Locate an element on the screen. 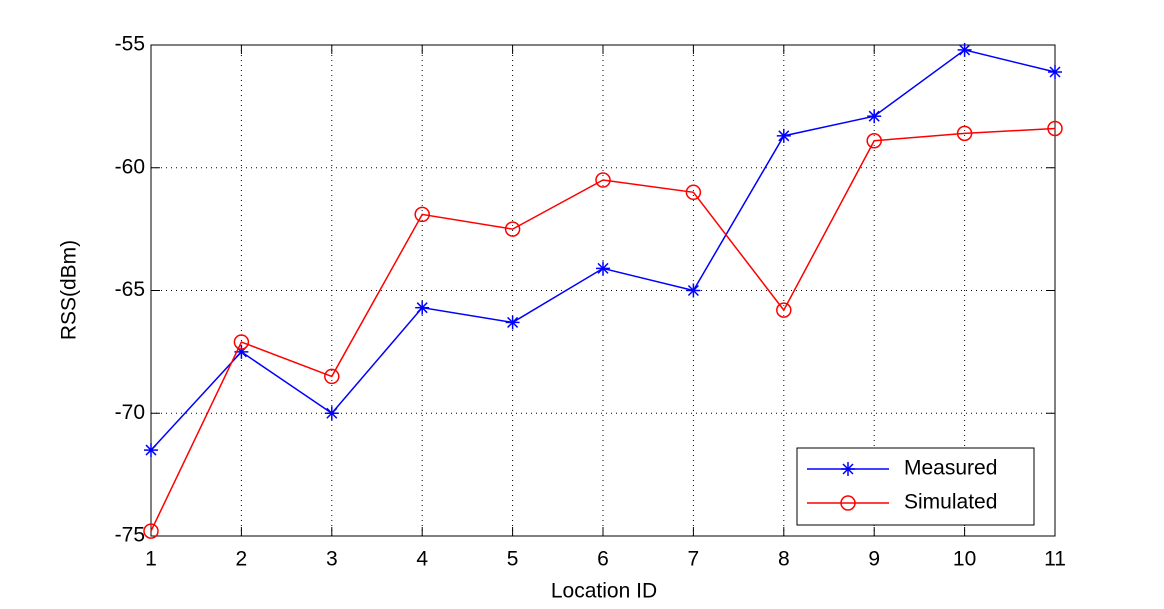  x-tick-label: 9 is located at coordinates (874, 559).